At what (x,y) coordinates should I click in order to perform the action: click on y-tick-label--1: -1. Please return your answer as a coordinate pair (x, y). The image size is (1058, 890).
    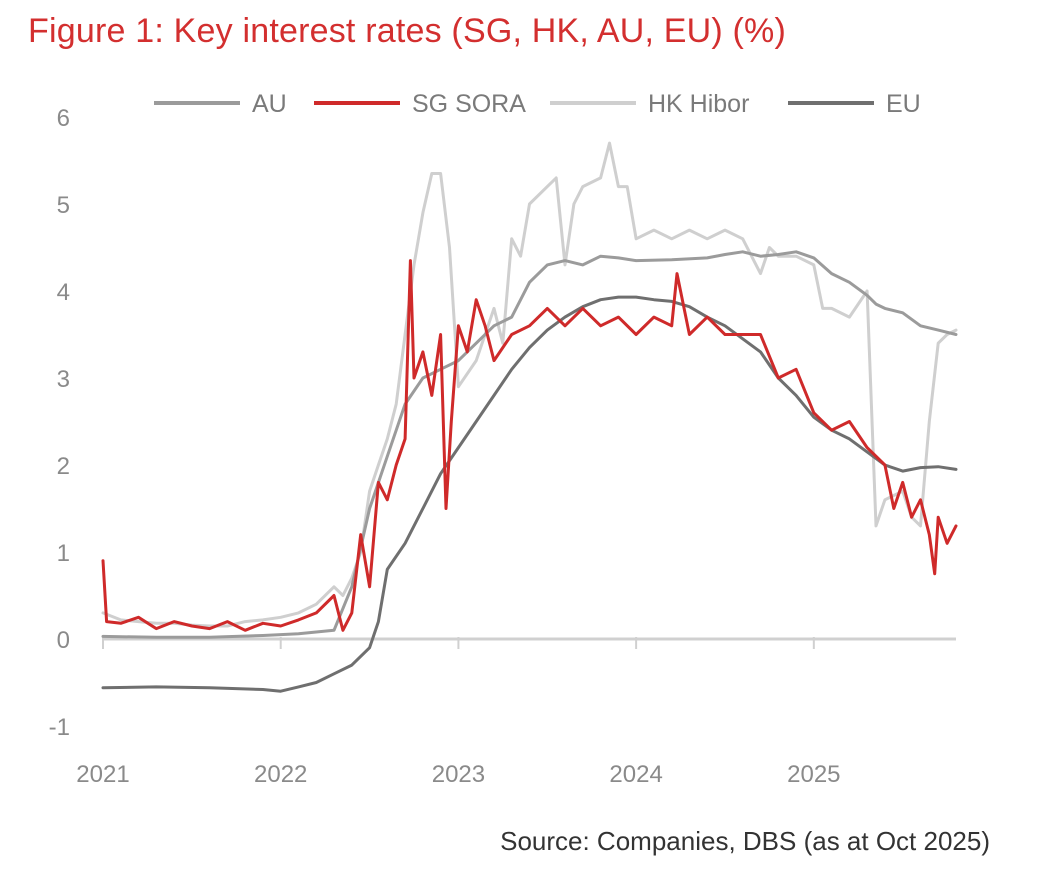
    Looking at the image, I should click on (59, 727).